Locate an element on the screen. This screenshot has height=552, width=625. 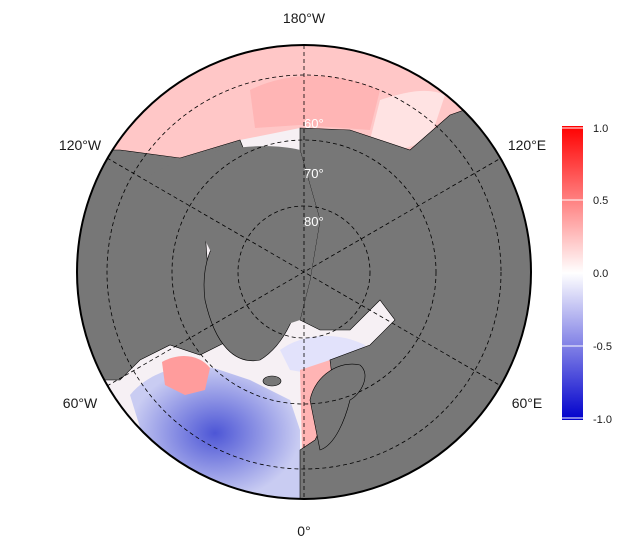
labrador-positive-anomaly is located at coordinates (186, 375).